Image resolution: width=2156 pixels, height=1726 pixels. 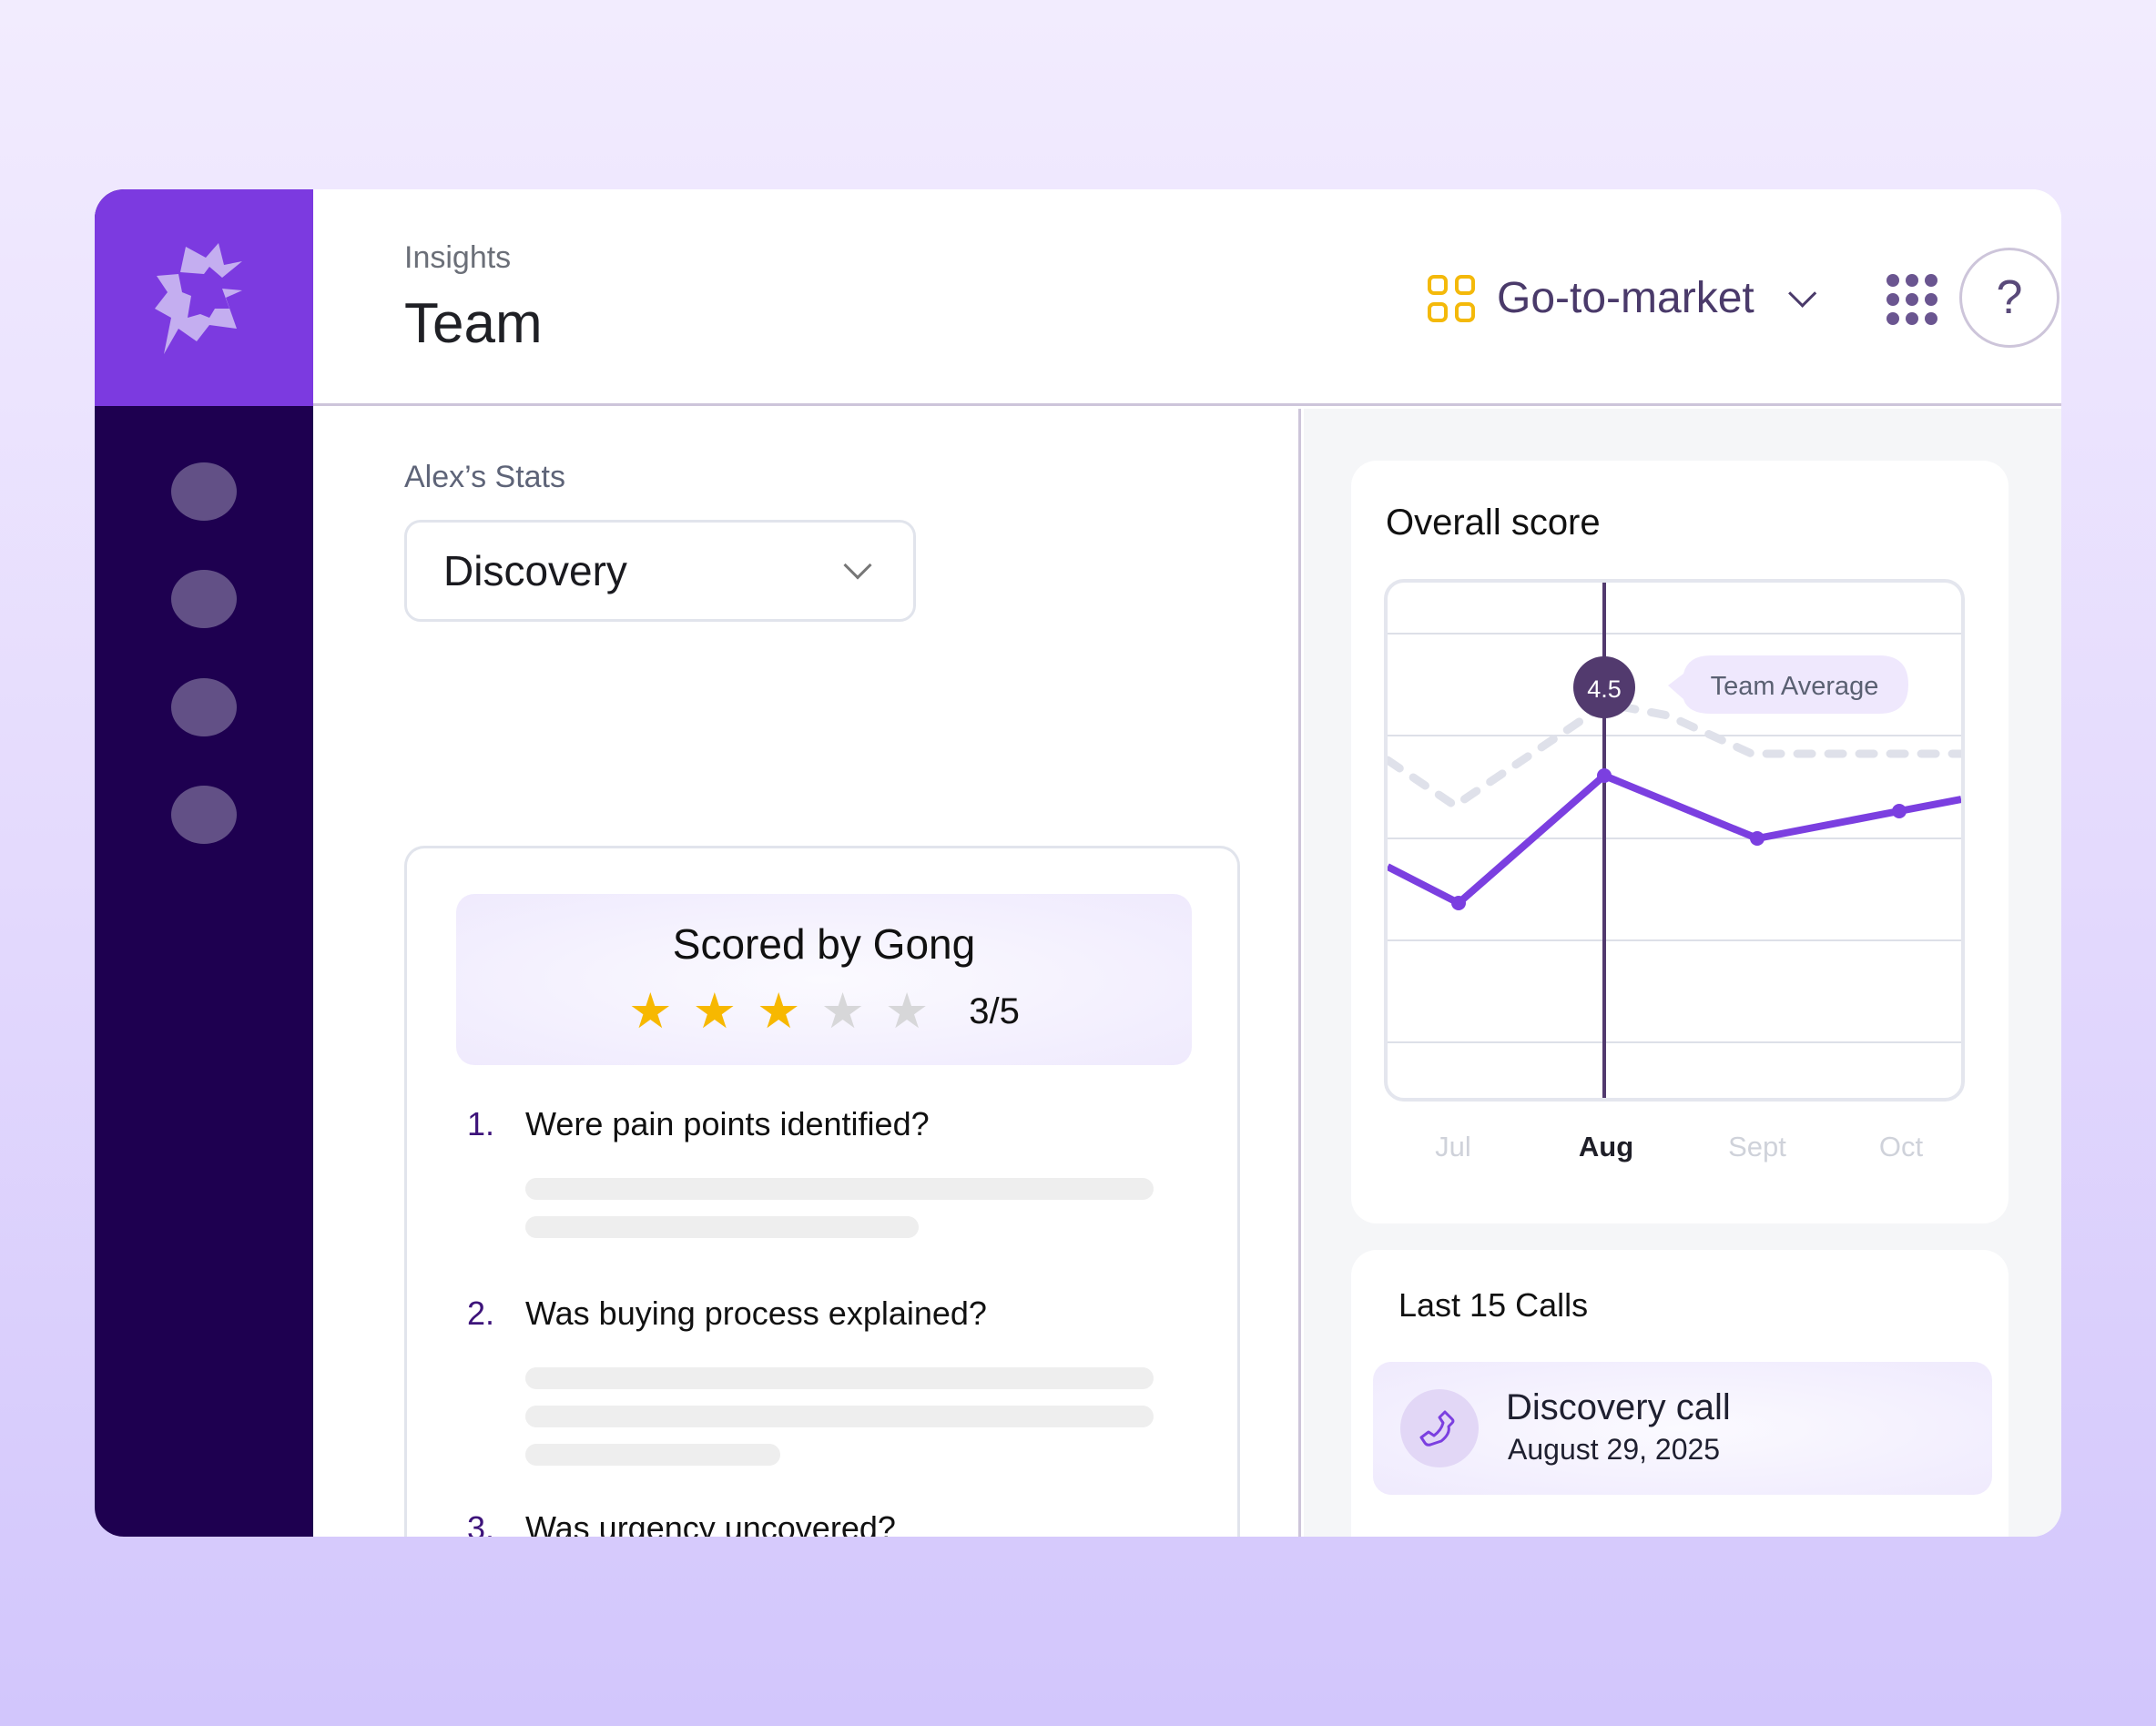 What do you see at coordinates (485, 477) in the screenshot?
I see `stats-label: Alex’s Stats` at bounding box center [485, 477].